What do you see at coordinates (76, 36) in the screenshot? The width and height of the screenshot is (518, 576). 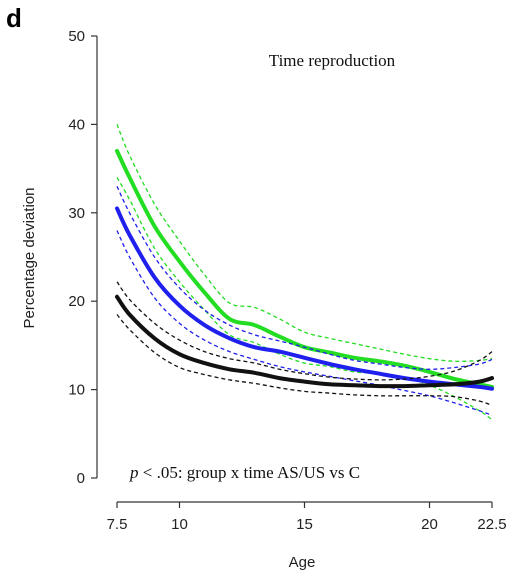 I see `y-tick-label-5: 50` at bounding box center [76, 36].